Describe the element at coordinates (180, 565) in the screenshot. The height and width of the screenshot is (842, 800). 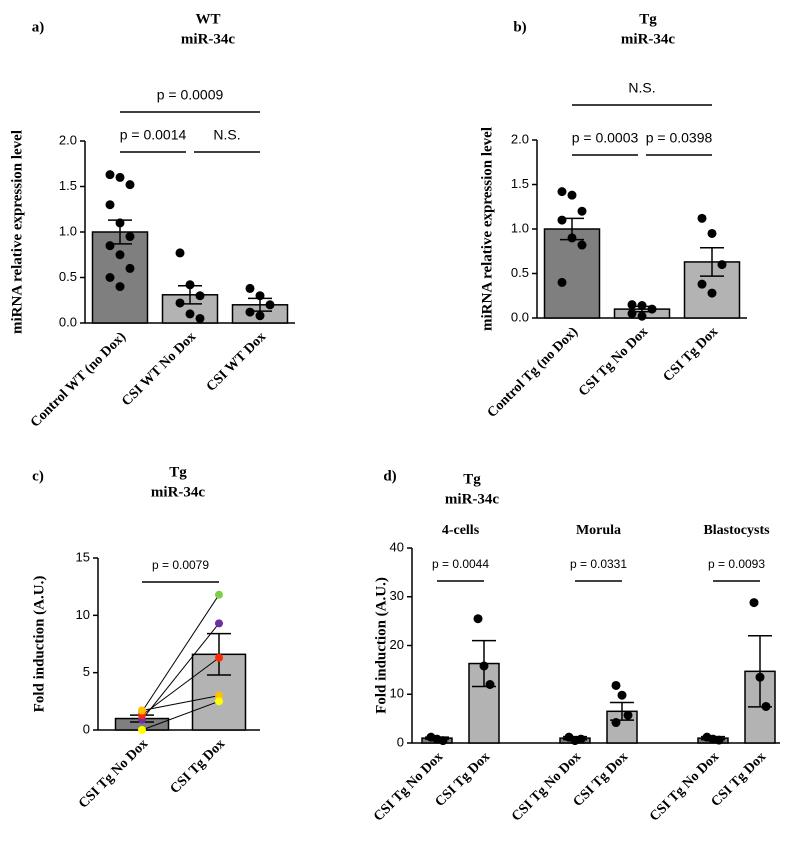
I see `annotation: p = 0.0079` at that location.